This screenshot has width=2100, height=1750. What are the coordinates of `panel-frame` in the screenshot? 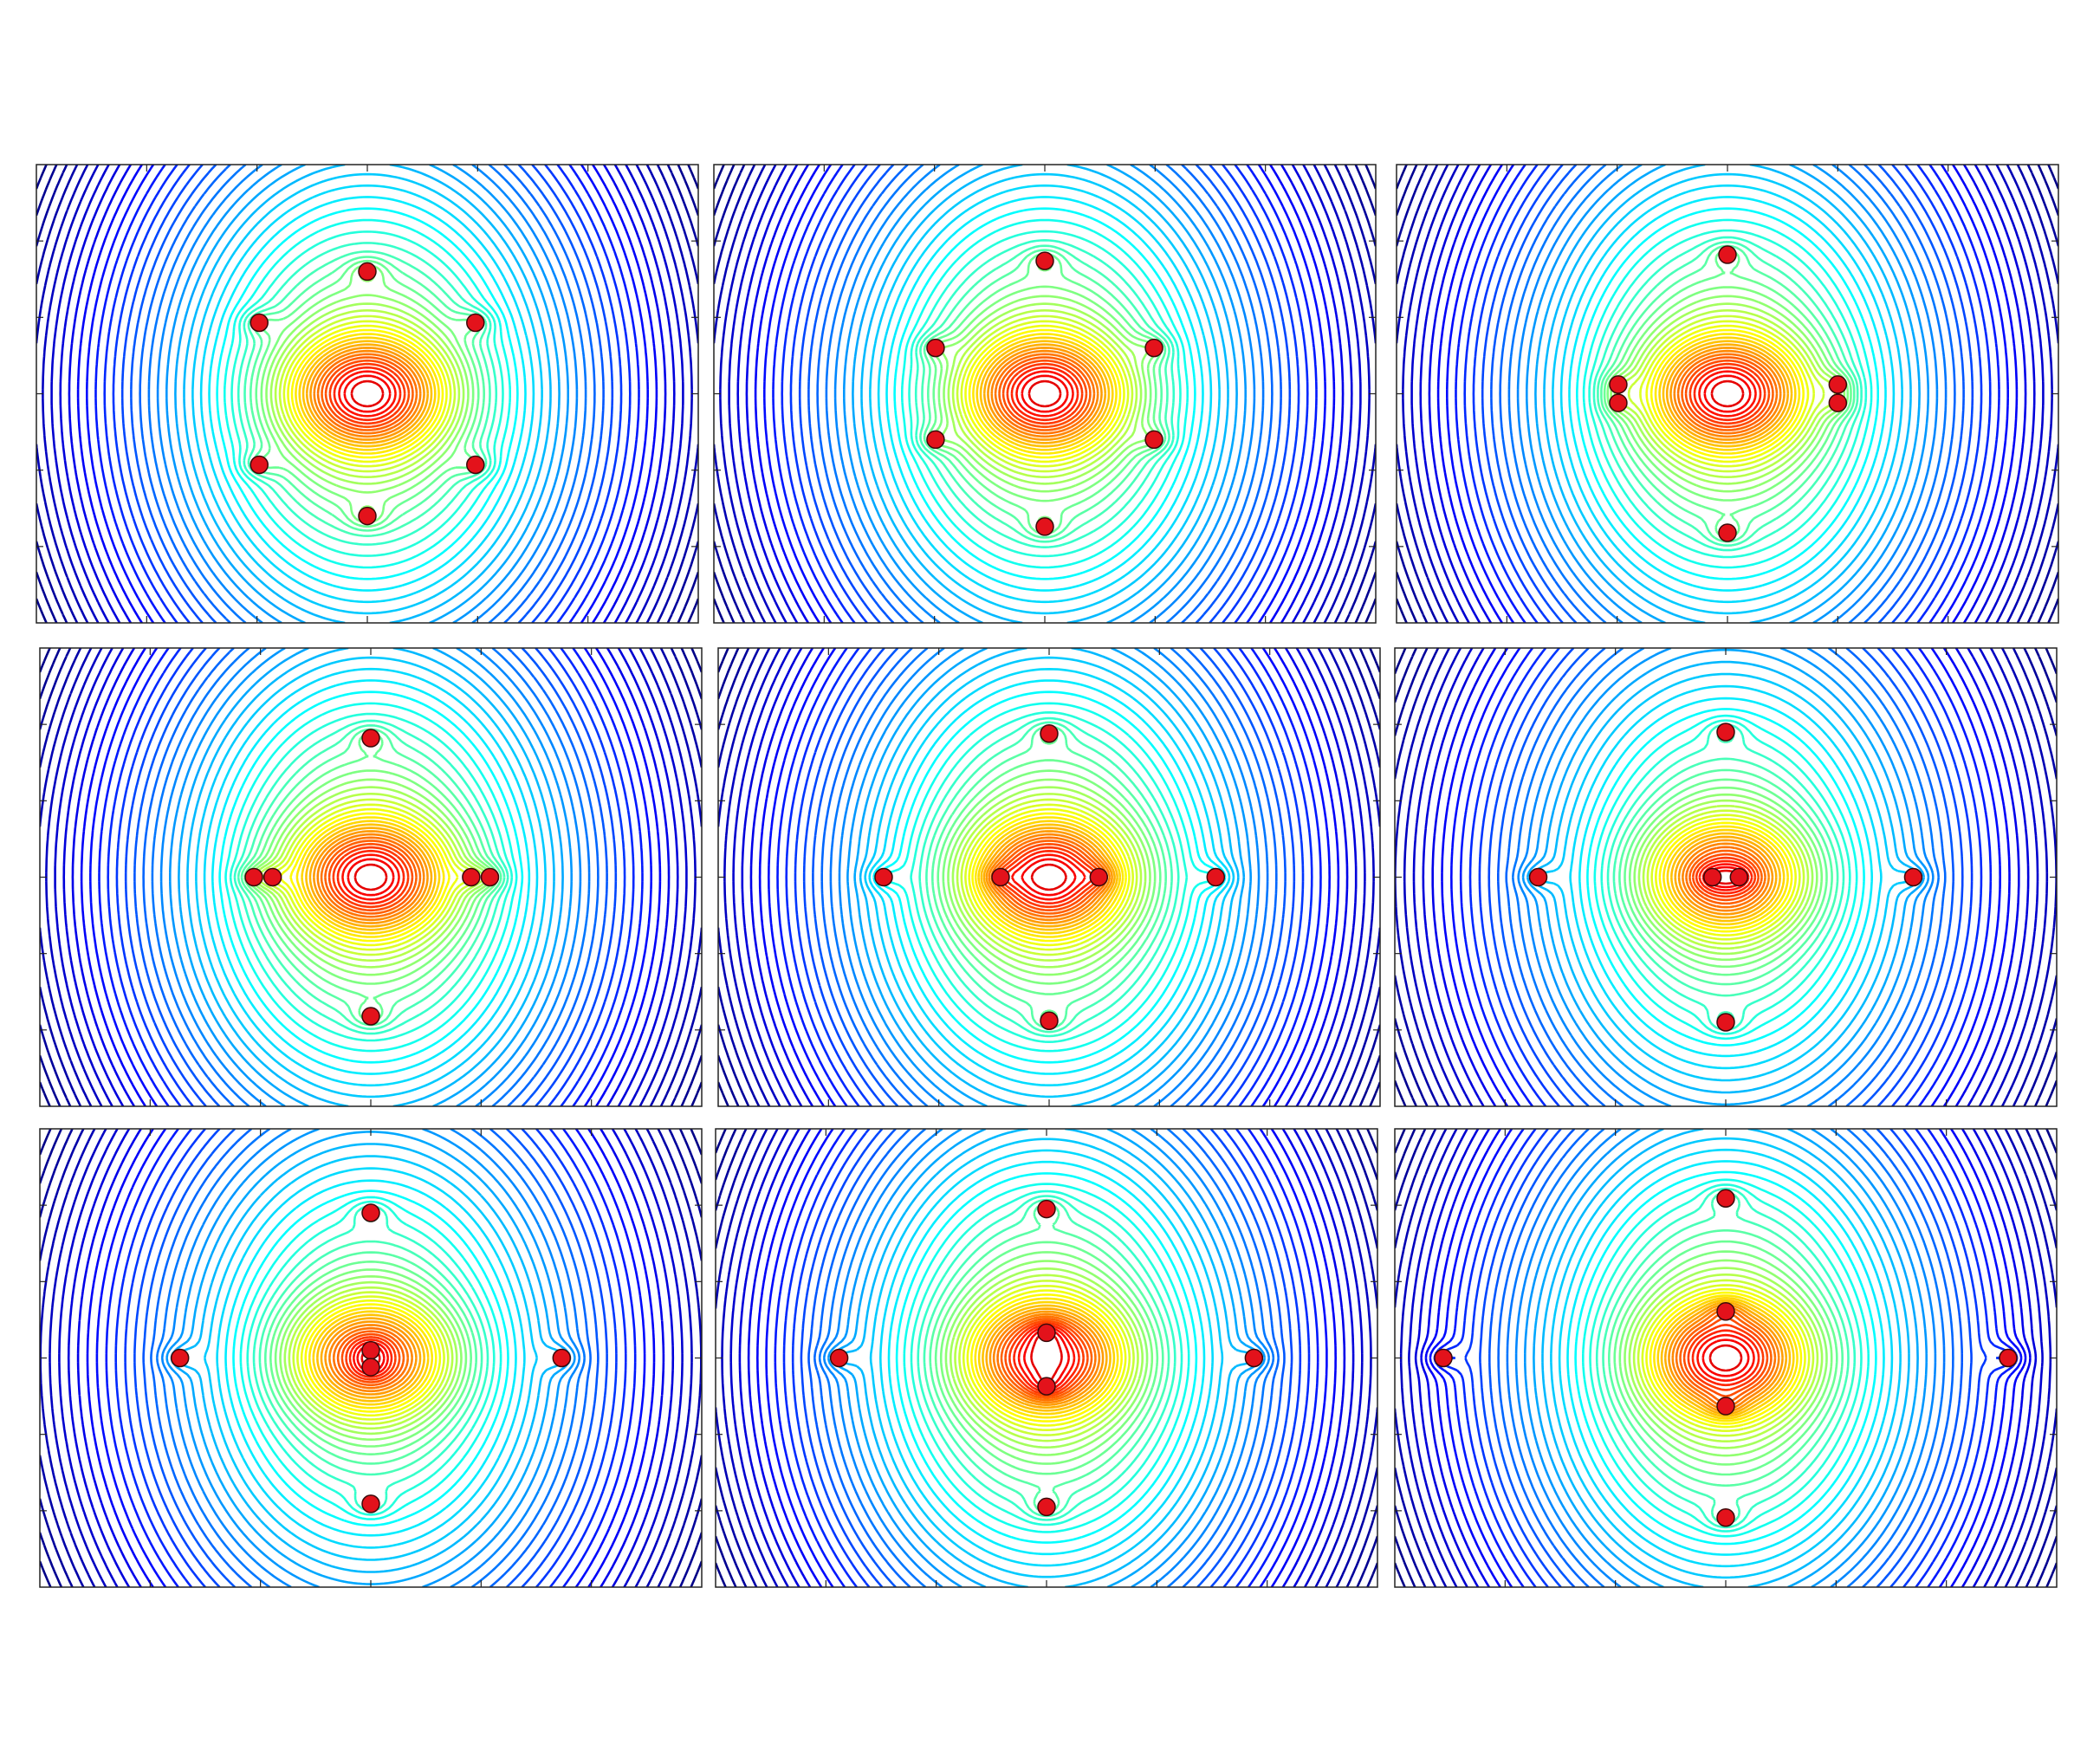 It's located at (1046, 1358).